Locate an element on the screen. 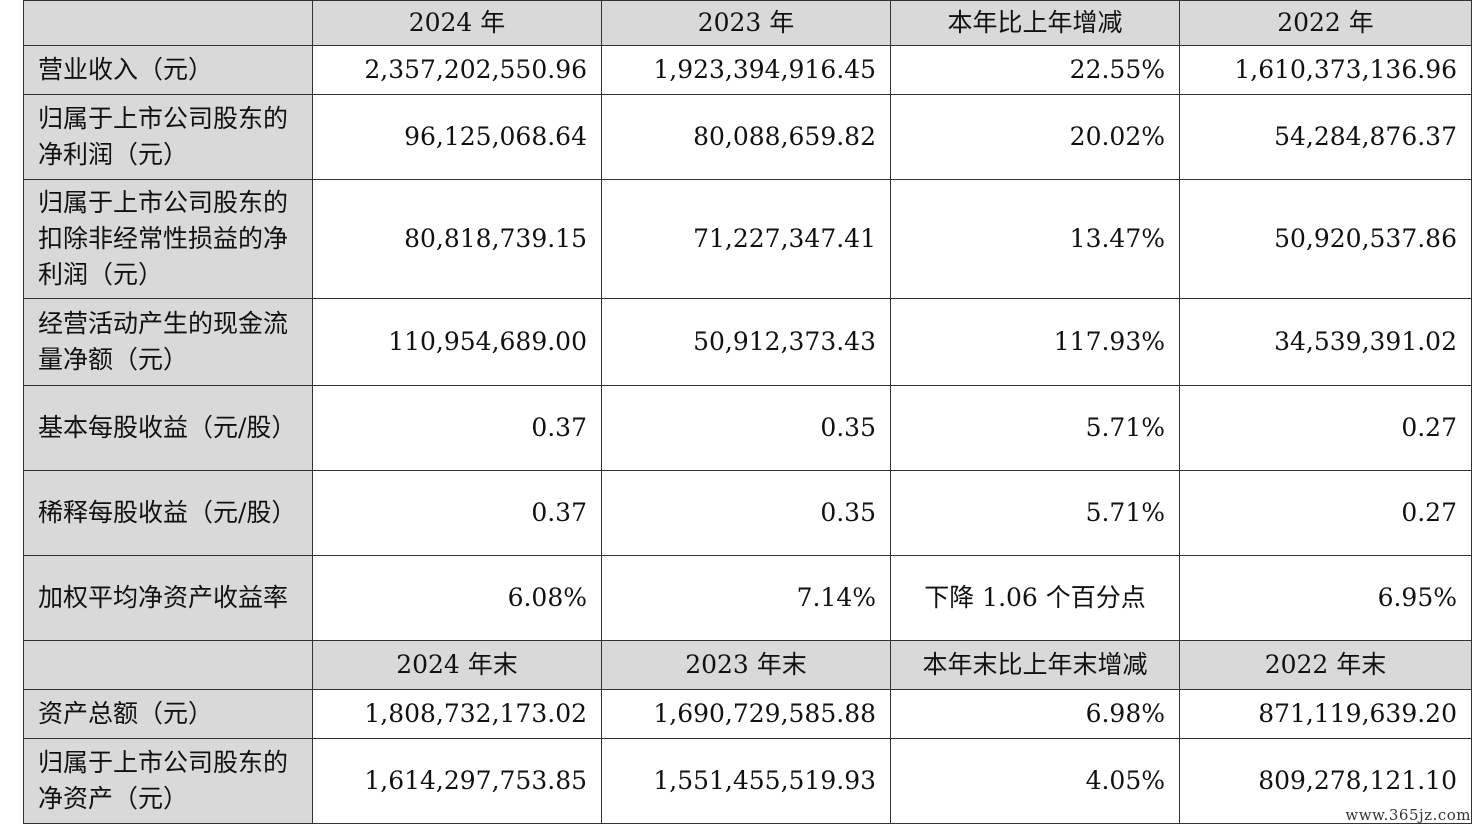 The image size is (1479, 830). table-row: 稀释每股收益（元/股） 0.37 0.35 5.71% 0.27 is located at coordinates (747, 513).